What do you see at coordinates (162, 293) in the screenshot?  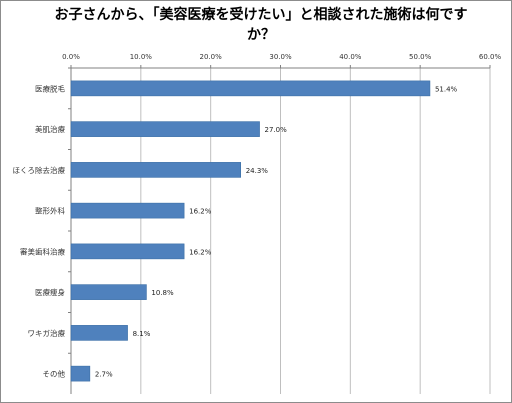 I see `data-label-5: 10.8%` at bounding box center [162, 293].